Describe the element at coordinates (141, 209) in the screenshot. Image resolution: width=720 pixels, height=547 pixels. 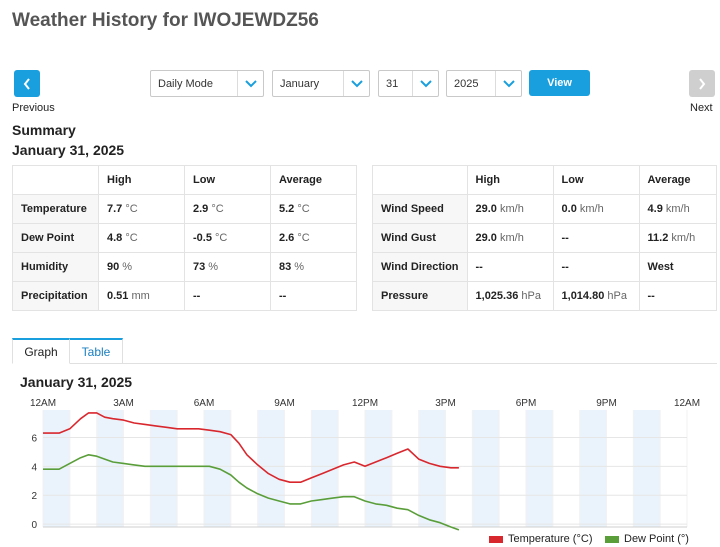
I see `value-cell-high: 7.7 °C` at that location.